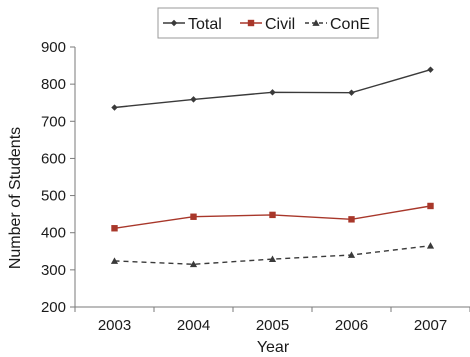  What do you see at coordinates (350, 24) in the screenshot?
I see `legend-label-cone: ConE` at bounding box center [350, 24].